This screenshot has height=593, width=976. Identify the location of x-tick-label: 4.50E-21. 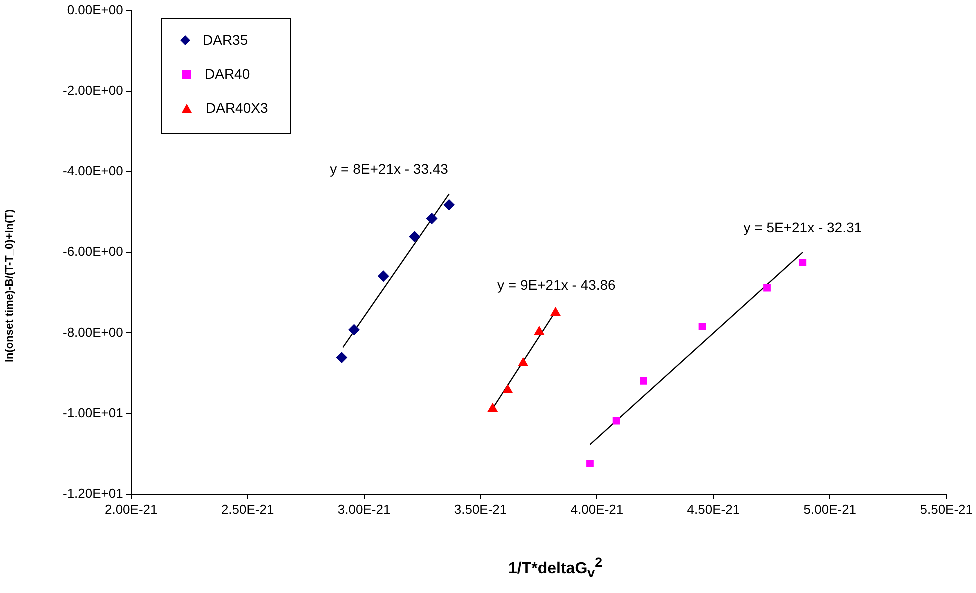
(713, 509).